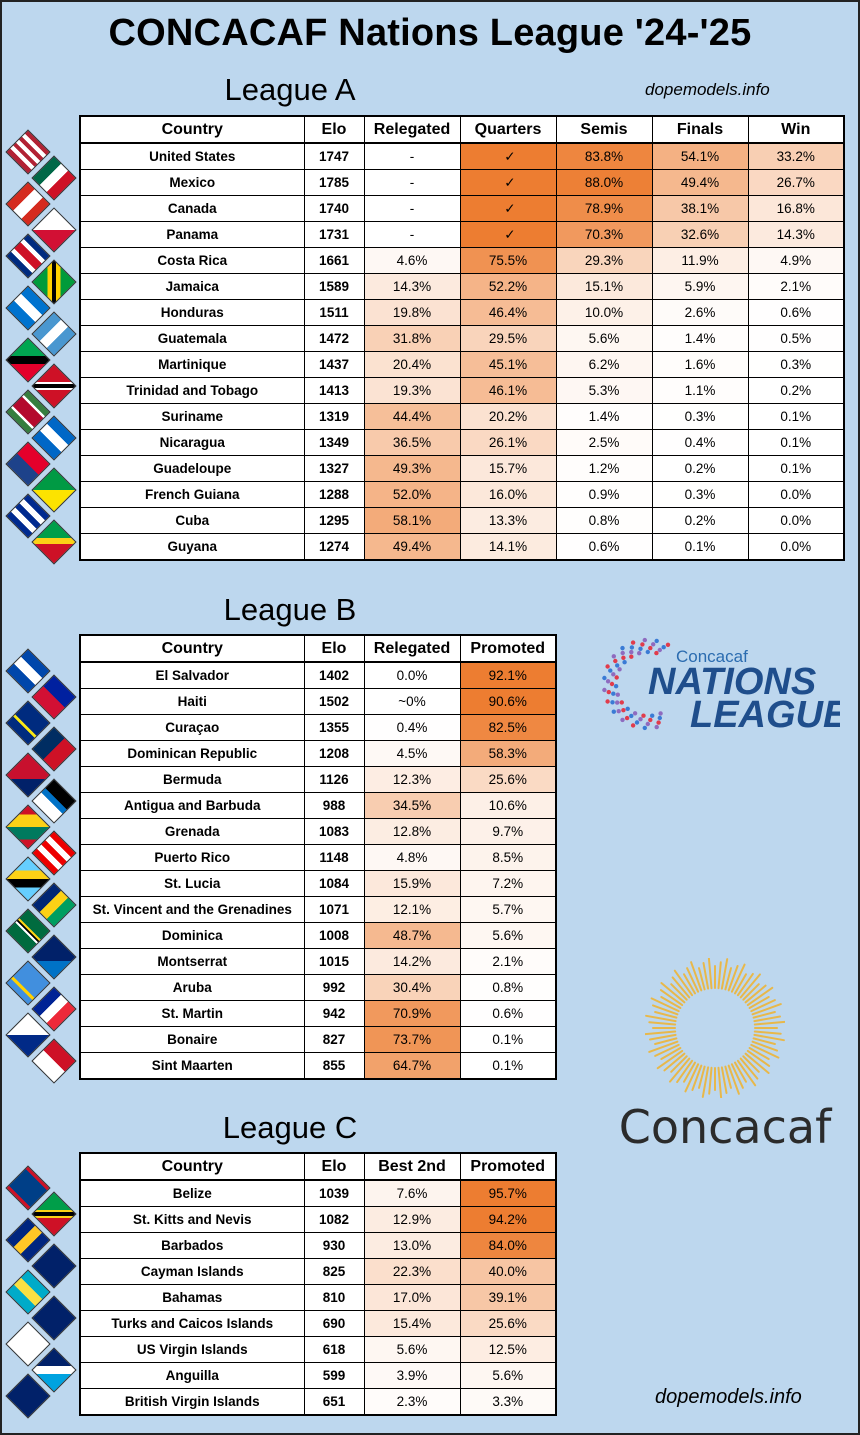  I want to click on value-cell: 20.2%, so click(508, 416).